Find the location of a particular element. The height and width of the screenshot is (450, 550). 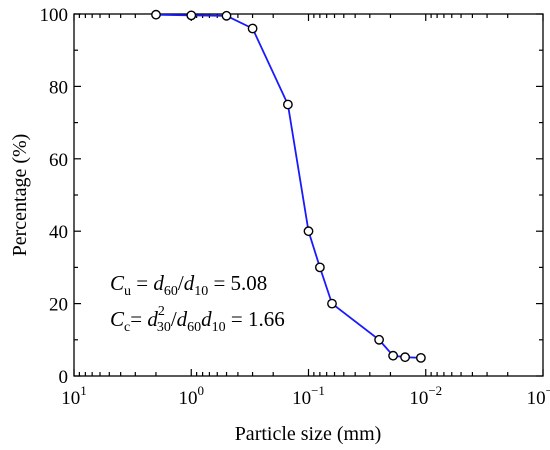

annotation-cc: Cc= d2 30/d60d10 = 1.66 is located at coordinates (197, 319).